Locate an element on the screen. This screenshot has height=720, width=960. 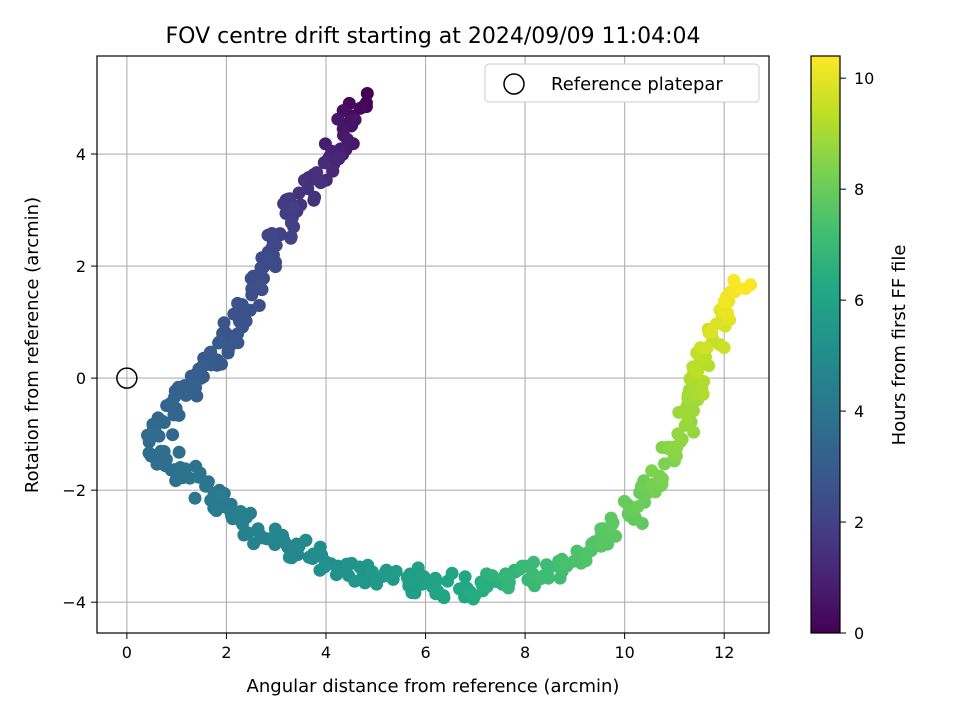
colorbar-tick-label: 4 is located at coordinates (859, 411).